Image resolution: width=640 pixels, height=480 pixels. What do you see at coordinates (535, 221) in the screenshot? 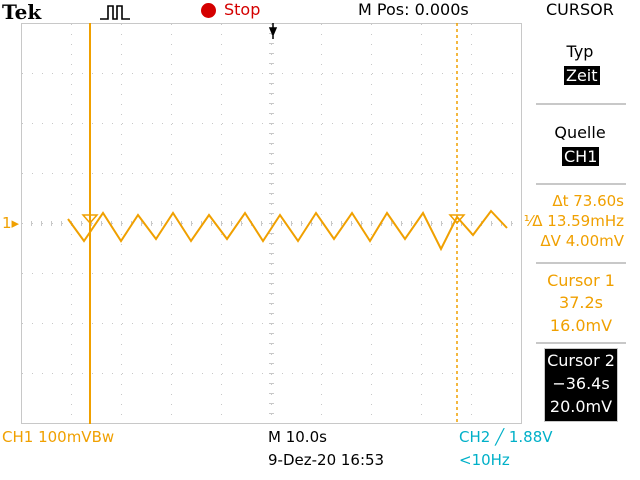
I see `inverse-delta-icon: ¹⁄Δ` at bounding box center [535, 221].